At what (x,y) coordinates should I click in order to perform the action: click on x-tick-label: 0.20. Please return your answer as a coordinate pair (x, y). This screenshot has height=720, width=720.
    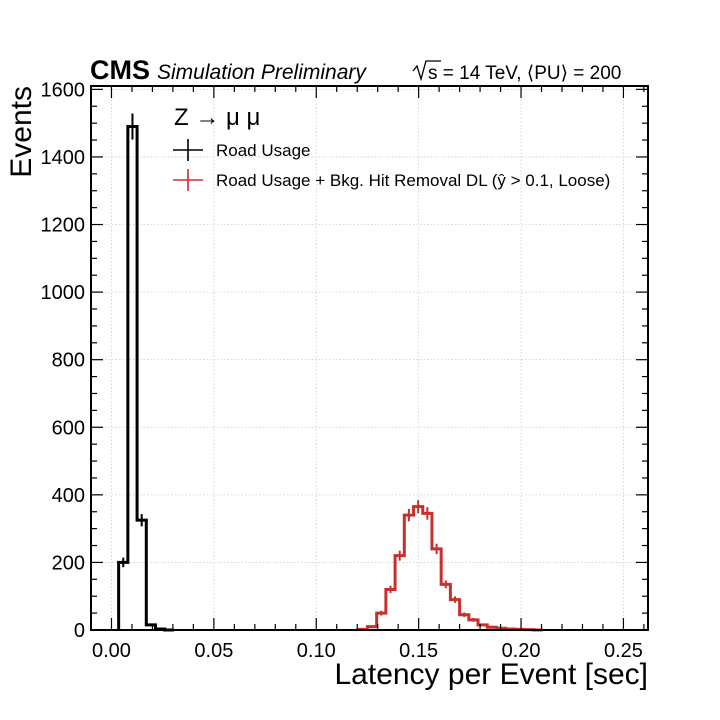
    Looking at the image, I should click on (521, 651).